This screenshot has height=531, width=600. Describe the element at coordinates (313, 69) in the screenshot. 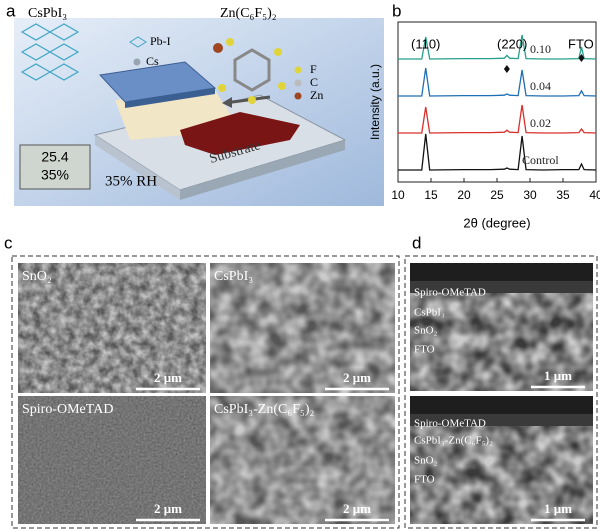

I see `legend-item: F` at that location.